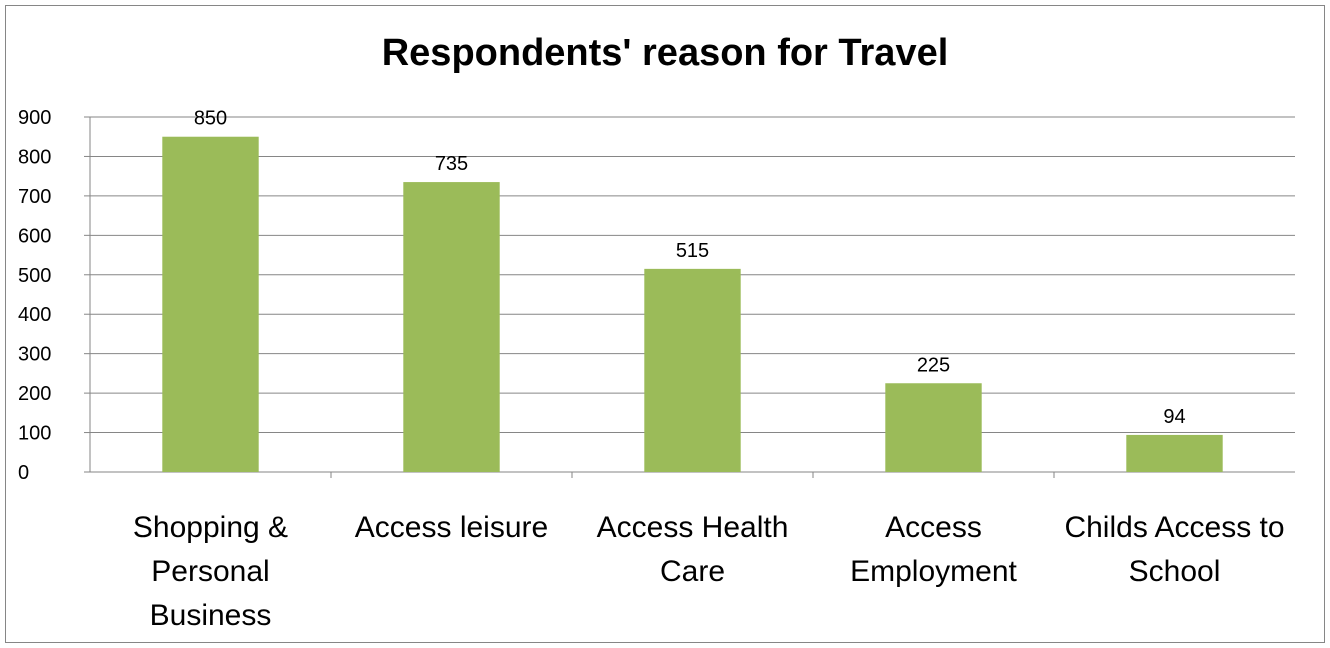  I want to click on x-tick-label: Employment, so click(933, 571).